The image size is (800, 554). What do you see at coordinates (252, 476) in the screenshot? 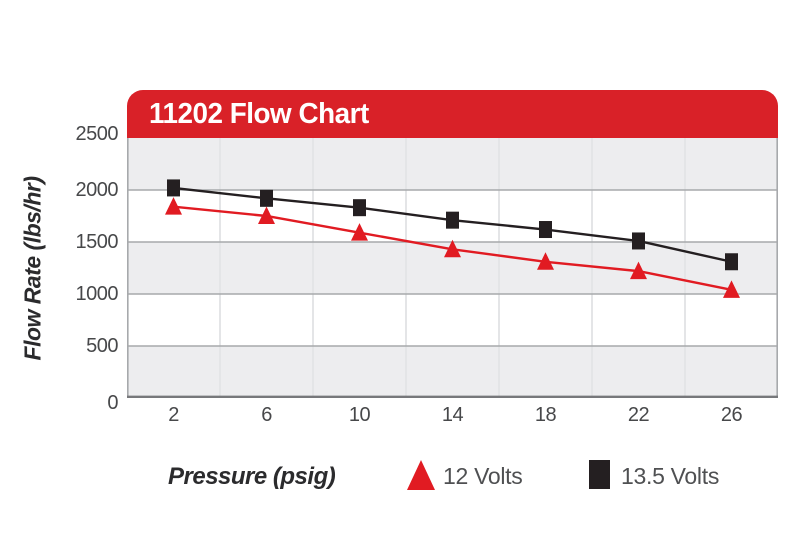
I see `x-axis-title: Pressure (psig)` at bounding box center [252, 476].